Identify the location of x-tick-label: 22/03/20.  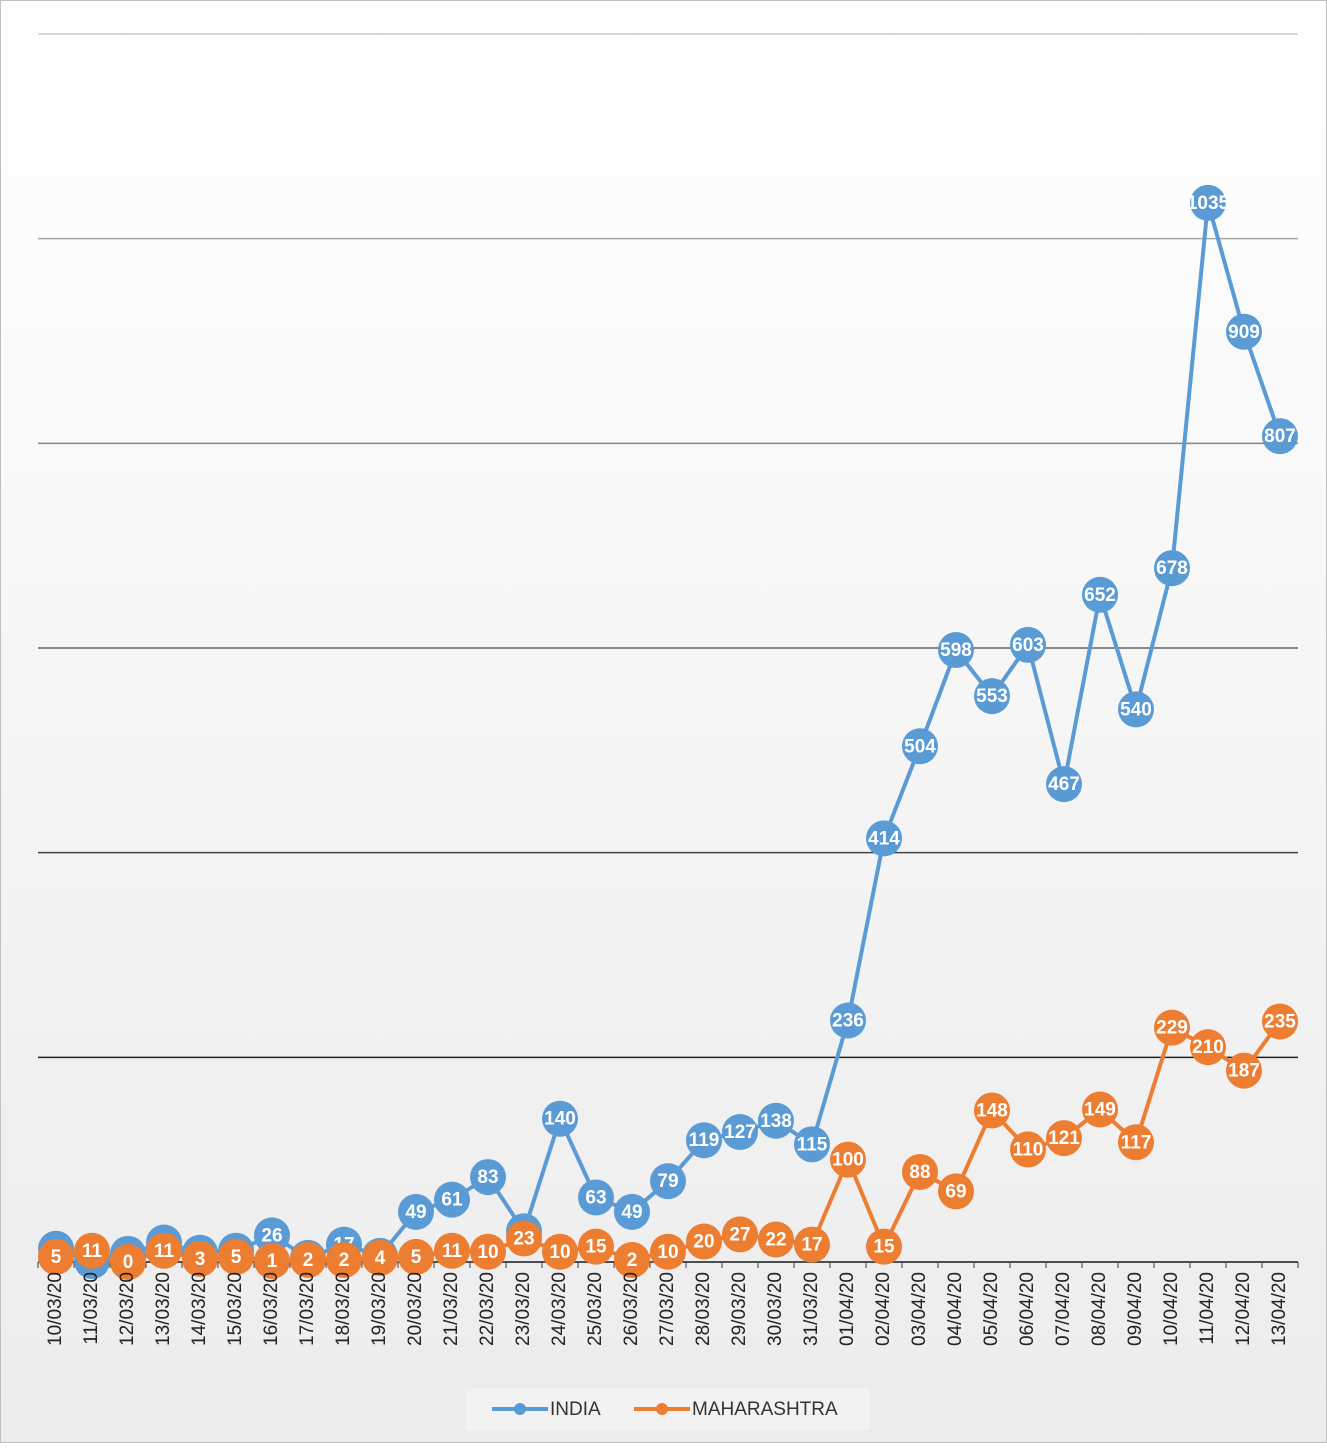
(487, 1309).